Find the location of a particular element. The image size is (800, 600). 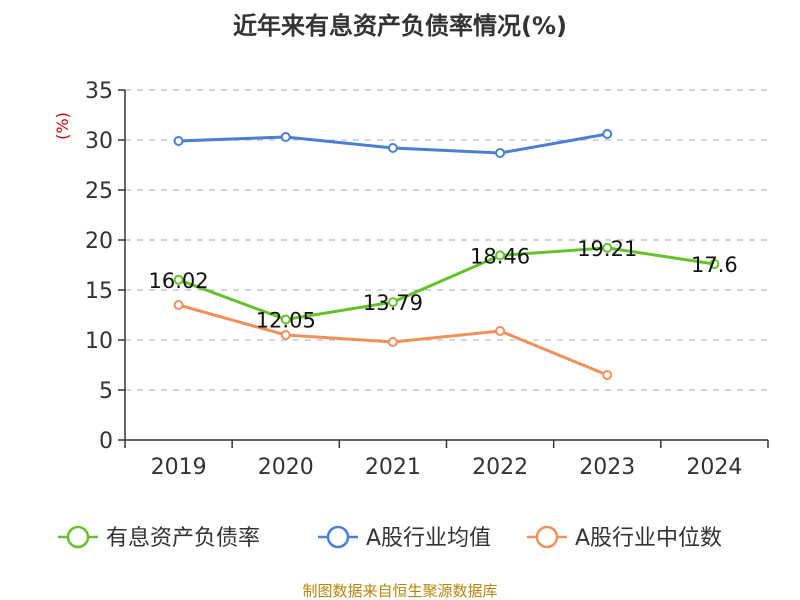

data-label: 16.02 is located at coordinates (179, 281).